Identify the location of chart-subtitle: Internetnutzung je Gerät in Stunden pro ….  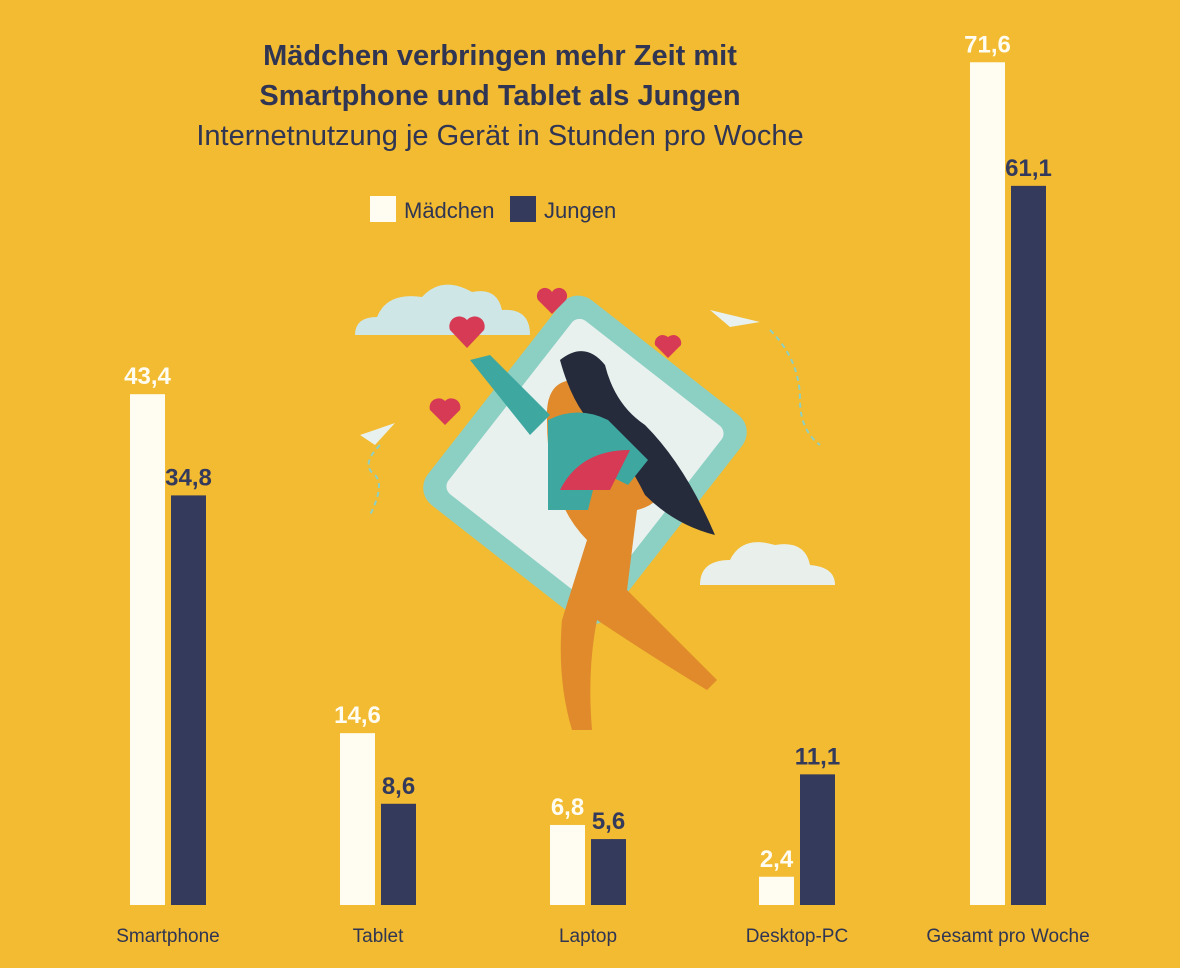
(500, 136).